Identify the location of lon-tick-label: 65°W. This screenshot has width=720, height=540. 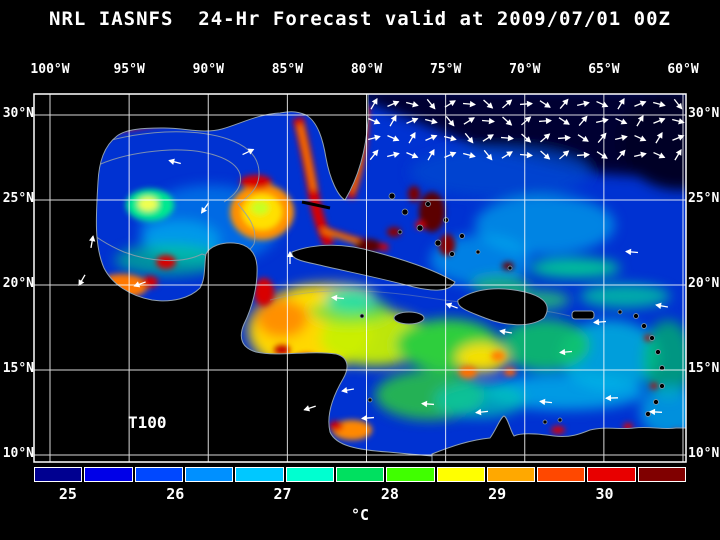
(604, 69).